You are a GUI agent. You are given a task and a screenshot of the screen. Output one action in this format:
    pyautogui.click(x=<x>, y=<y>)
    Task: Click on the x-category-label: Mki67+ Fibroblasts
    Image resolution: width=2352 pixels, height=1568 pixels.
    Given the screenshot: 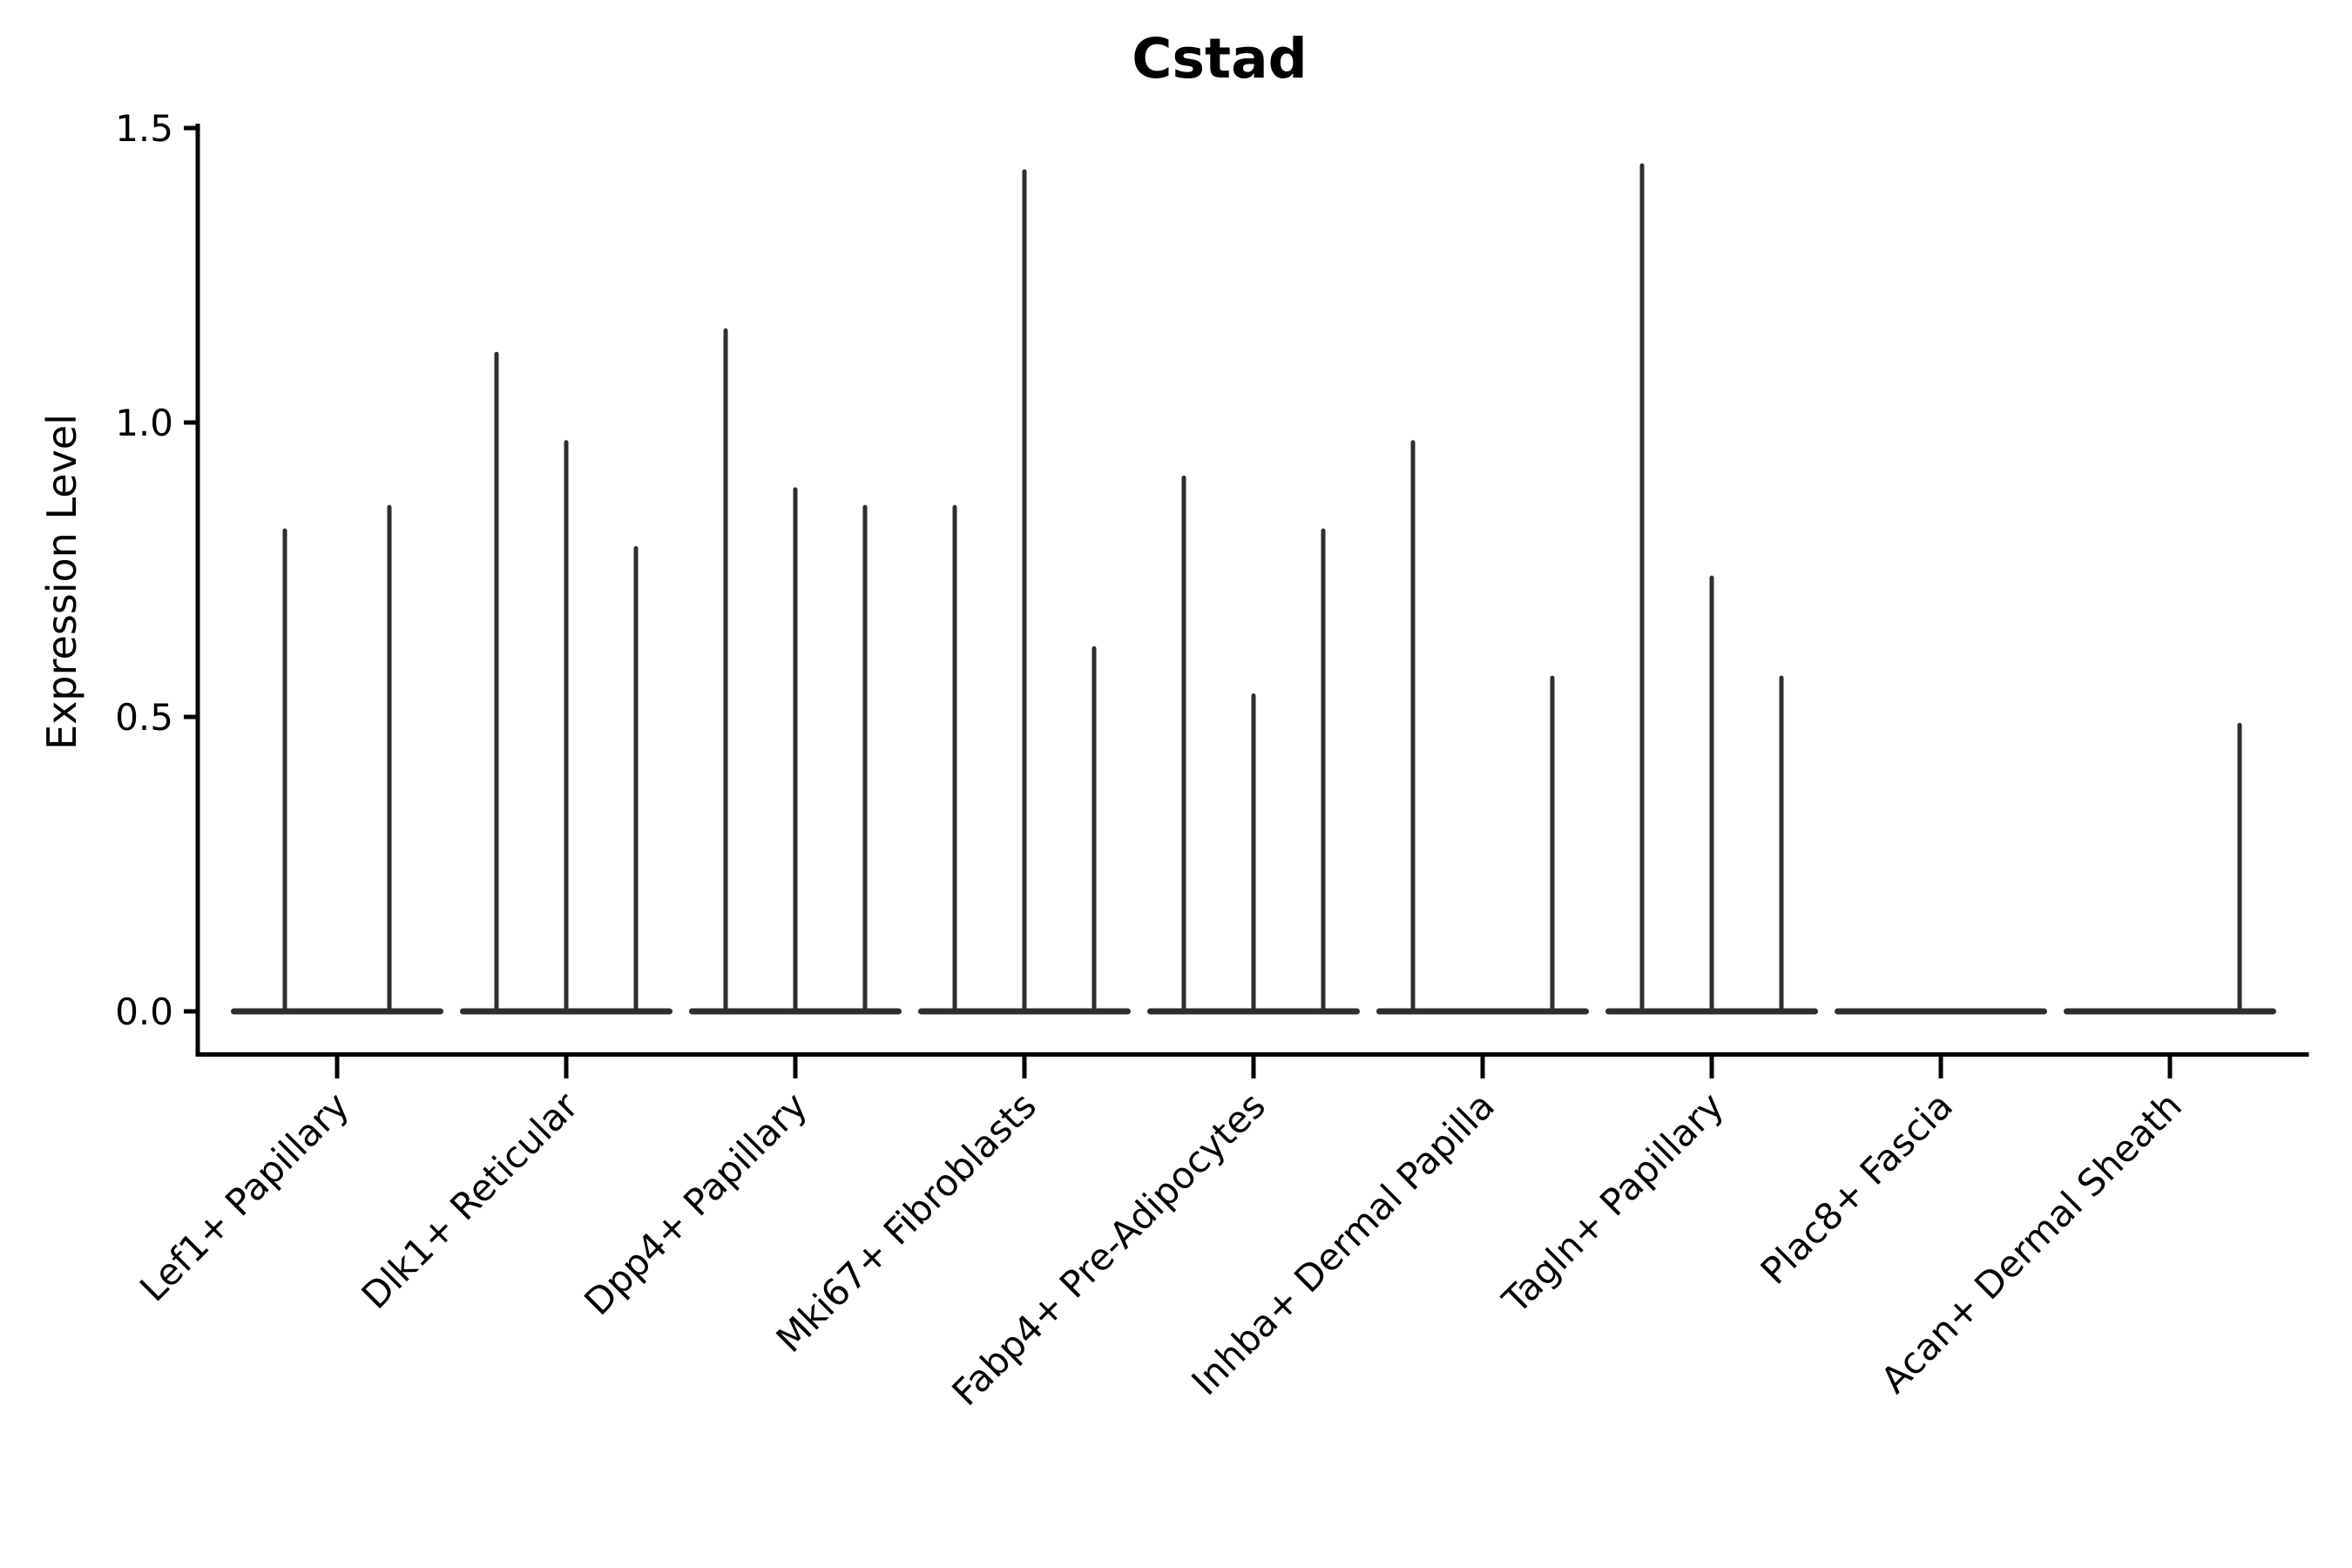 What is the action you would take?
    pyautogui.click(x=906, y=1222)
    